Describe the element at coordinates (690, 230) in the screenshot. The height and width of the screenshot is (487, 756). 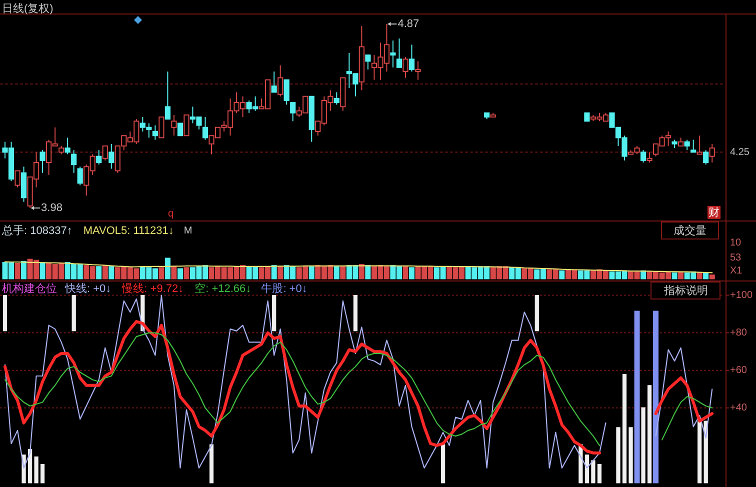
I see `text: 成交量` at that location.